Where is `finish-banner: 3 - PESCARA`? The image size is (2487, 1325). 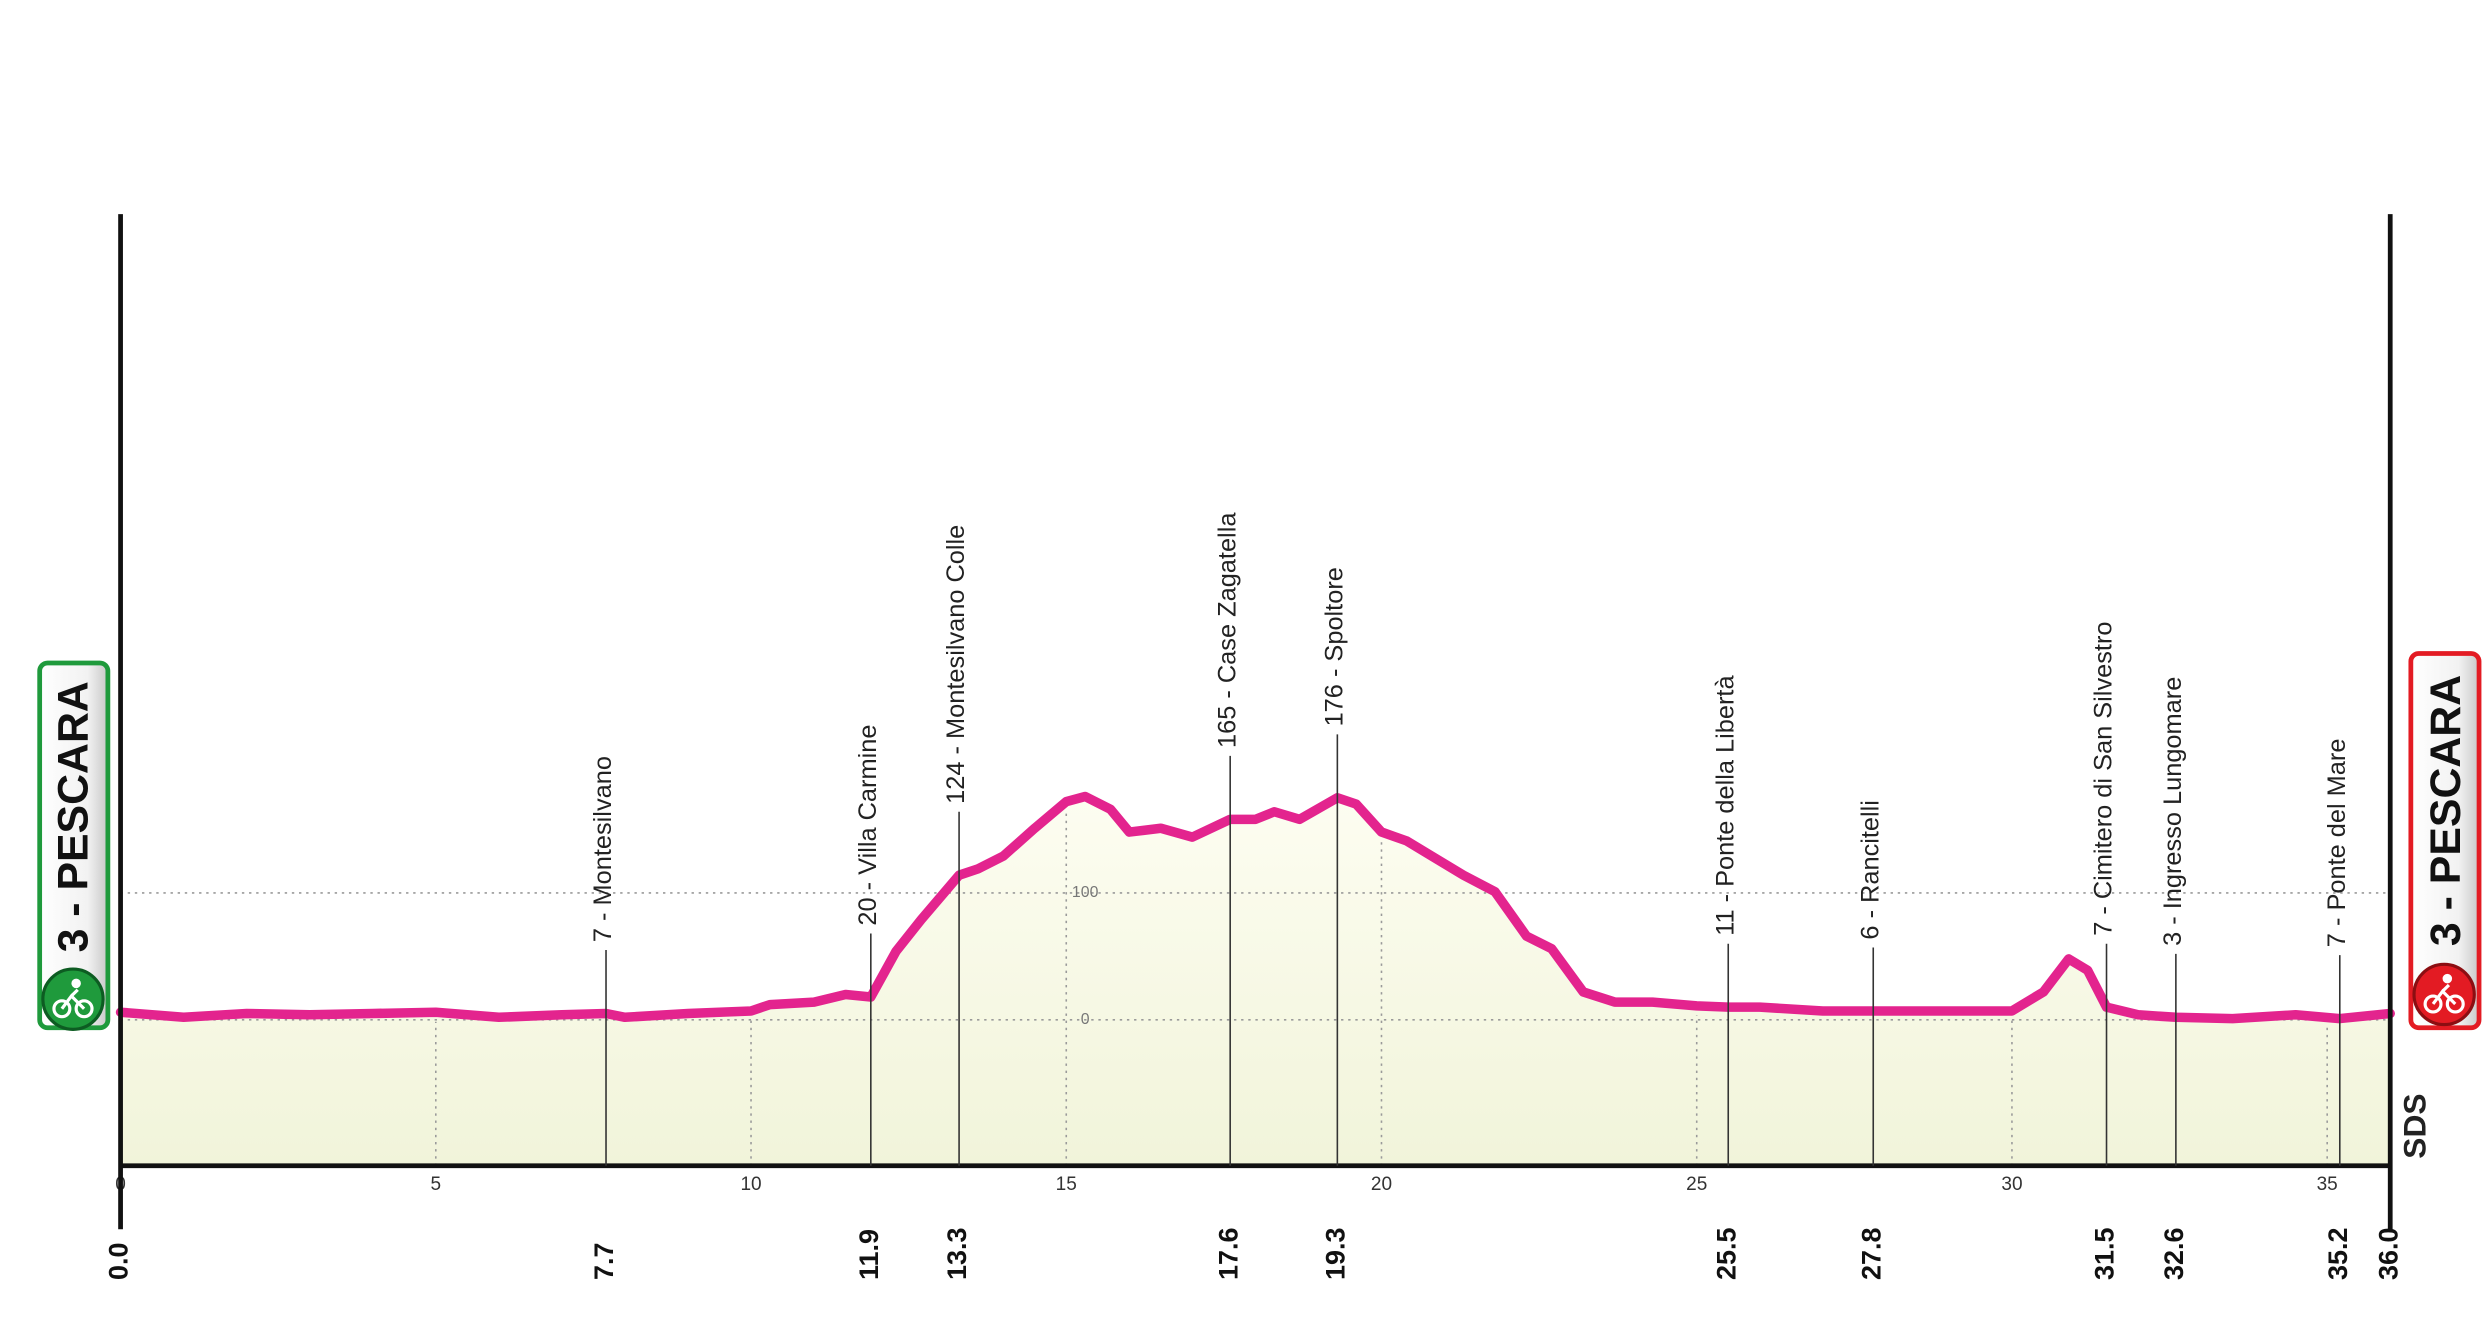
finish-banner: 3 - PESCARA is located at coordinates (2445, 841).